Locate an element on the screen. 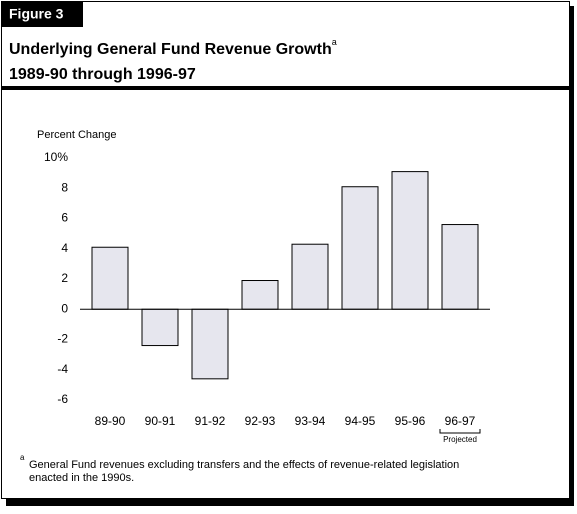 The height and width of the screenshot is (514, 577). x-tick-label: 90-91 is located at coordinates (160, 421).